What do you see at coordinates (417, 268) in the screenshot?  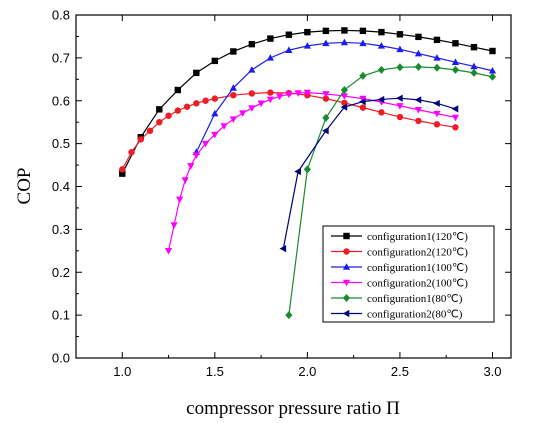 I see `legend-label: configuration1(100℃)` at bounding box center [417, 268].